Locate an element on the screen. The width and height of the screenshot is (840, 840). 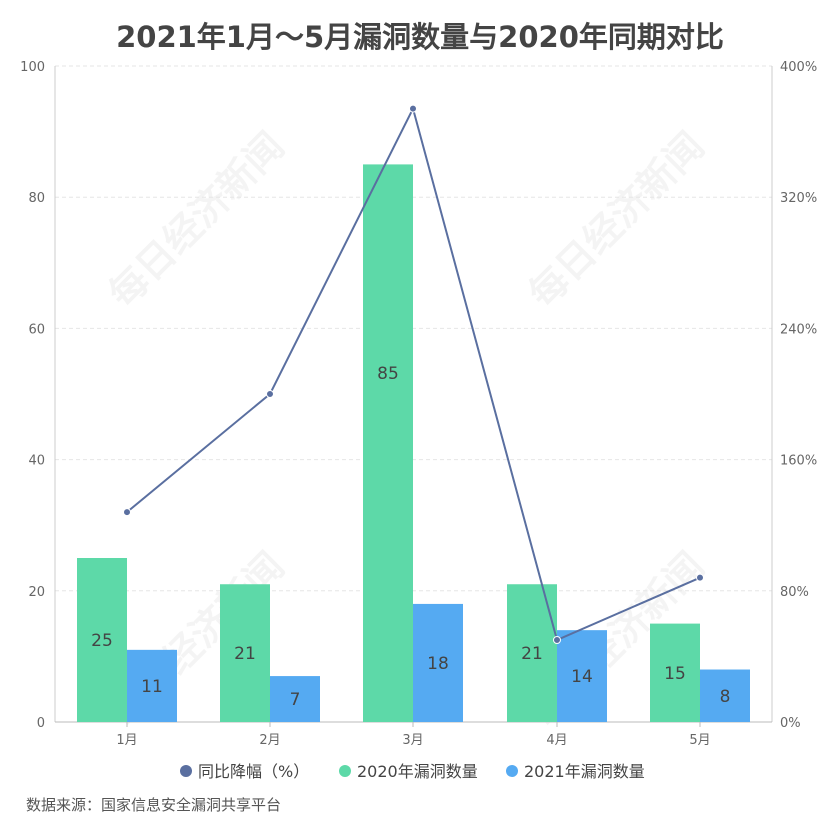
x-tick-label: 3月 is located at coordinates (412, 740).